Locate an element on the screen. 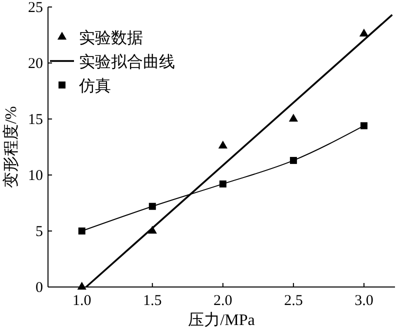 The width and height of the screenshot is (400, 330). y-tick-label: 0 is located at coordinates (39, 288).